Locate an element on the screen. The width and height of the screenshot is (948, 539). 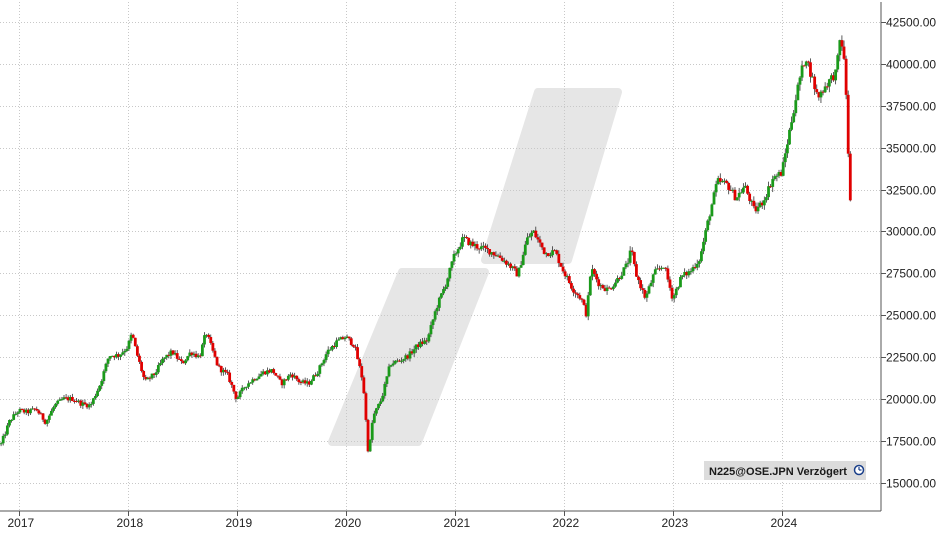
source-badge: N225@OSE.JPN Verzögert is located at coordinates (785, 470).